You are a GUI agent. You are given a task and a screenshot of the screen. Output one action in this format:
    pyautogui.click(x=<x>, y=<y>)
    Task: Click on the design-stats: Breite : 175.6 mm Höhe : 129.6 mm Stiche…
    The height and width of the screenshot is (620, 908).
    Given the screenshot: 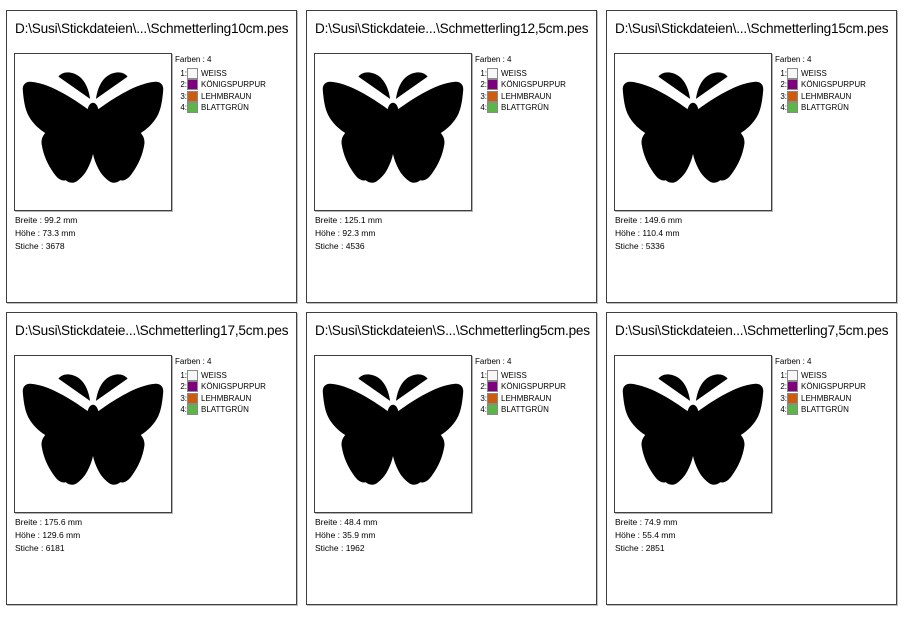 What is the action you would take?
    pyautogui.click(x=48, y=535)
    